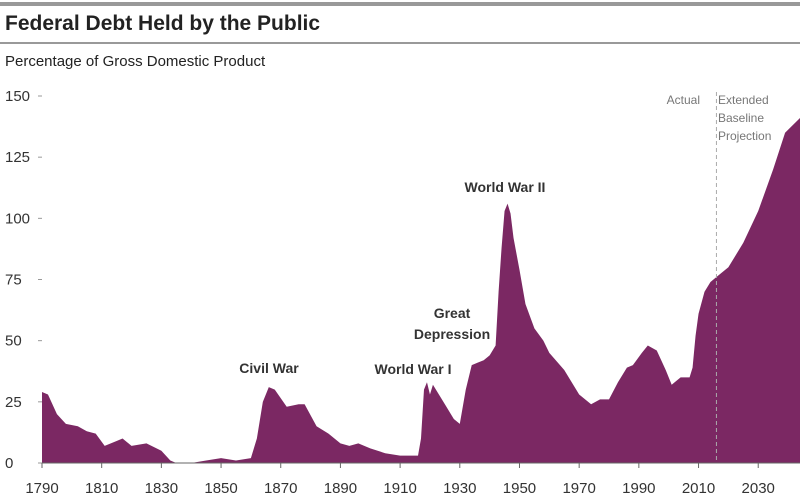 Image resolution: width=800 pixels, height=500 pixels. What do you see at coordinates (698, 488) in the screenshot?
I see `x-tick-label: 2010` at bounding box center [698, 488].